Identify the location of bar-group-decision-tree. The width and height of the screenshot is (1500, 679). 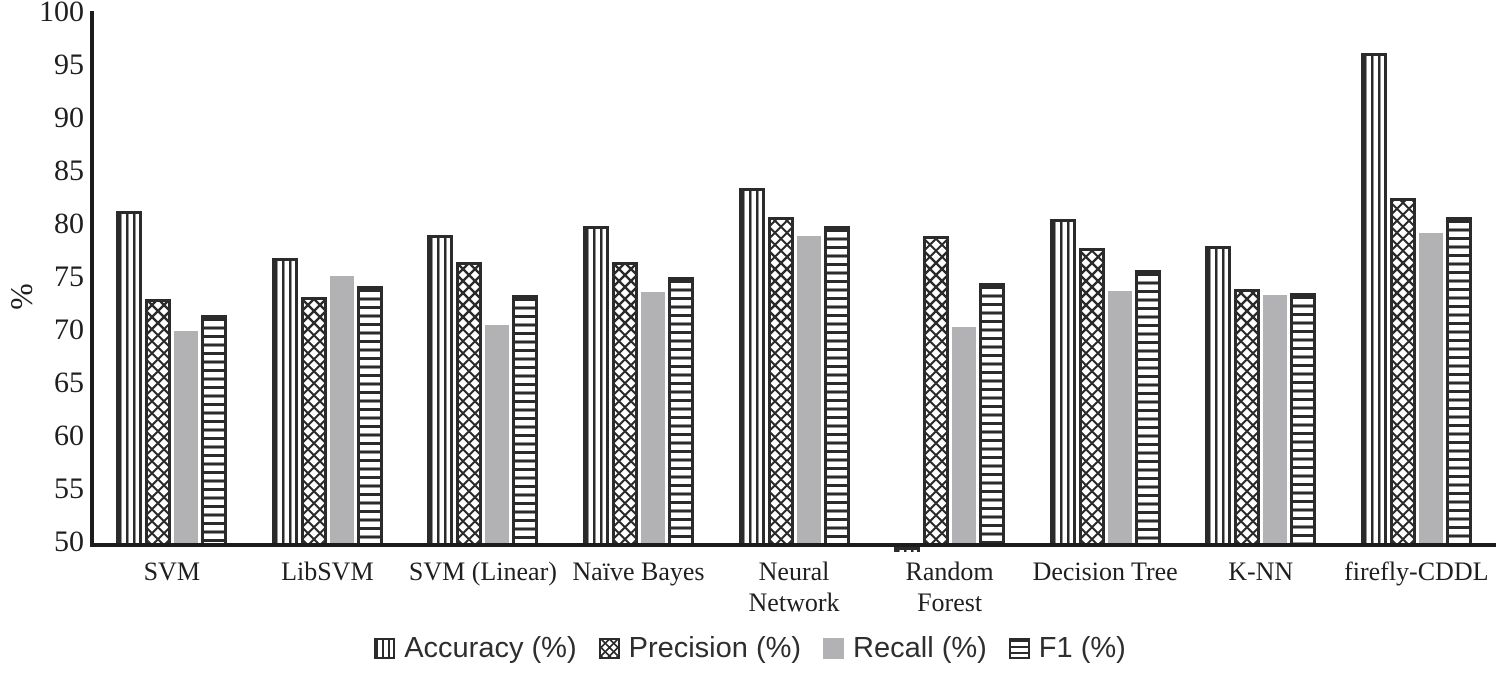
(1105, 278).